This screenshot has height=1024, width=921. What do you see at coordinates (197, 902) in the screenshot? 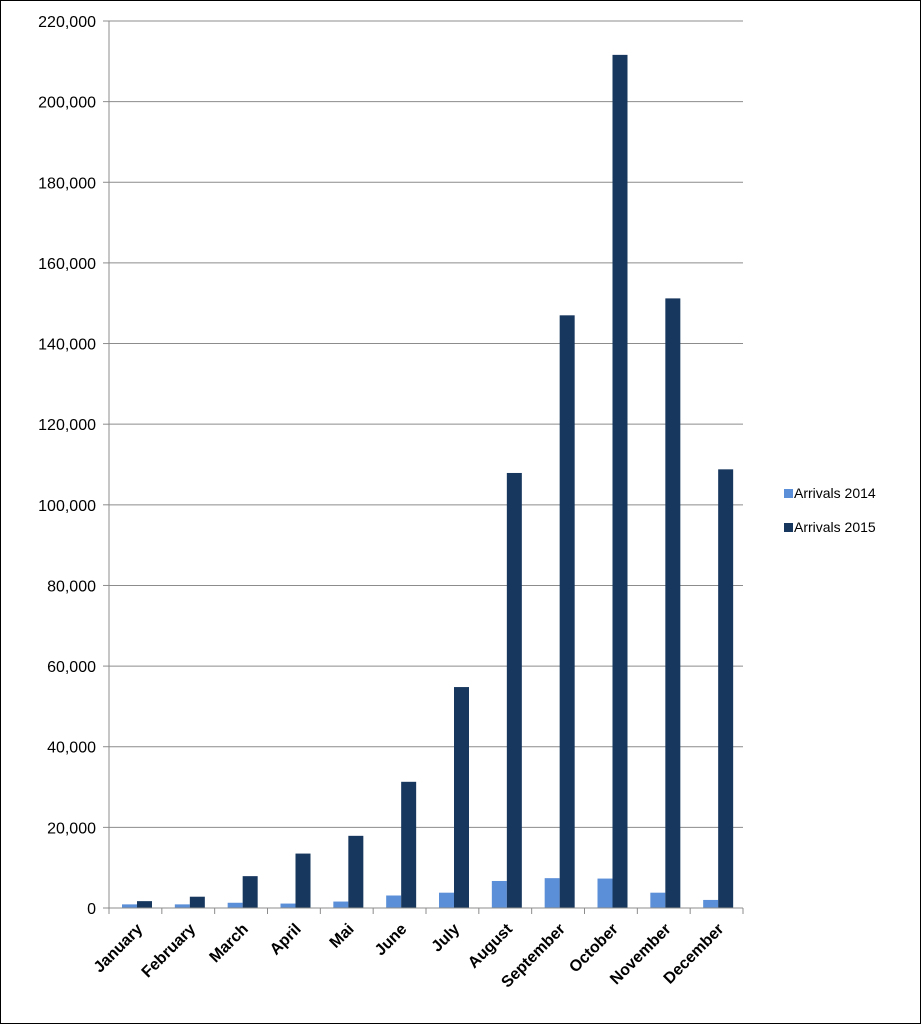
I see `bar-series-2-february` at bounding box center [197, 902].